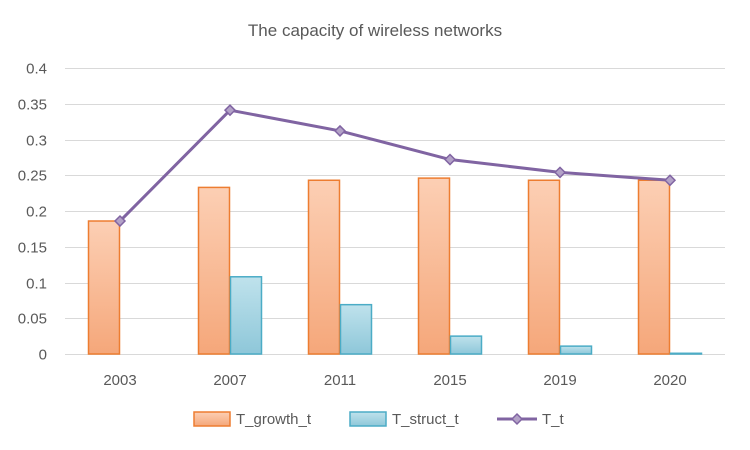 Image resolution: width=750 pixels, height=450 pixels. I want to click on marker-t-t-2019, so click(560, 172).